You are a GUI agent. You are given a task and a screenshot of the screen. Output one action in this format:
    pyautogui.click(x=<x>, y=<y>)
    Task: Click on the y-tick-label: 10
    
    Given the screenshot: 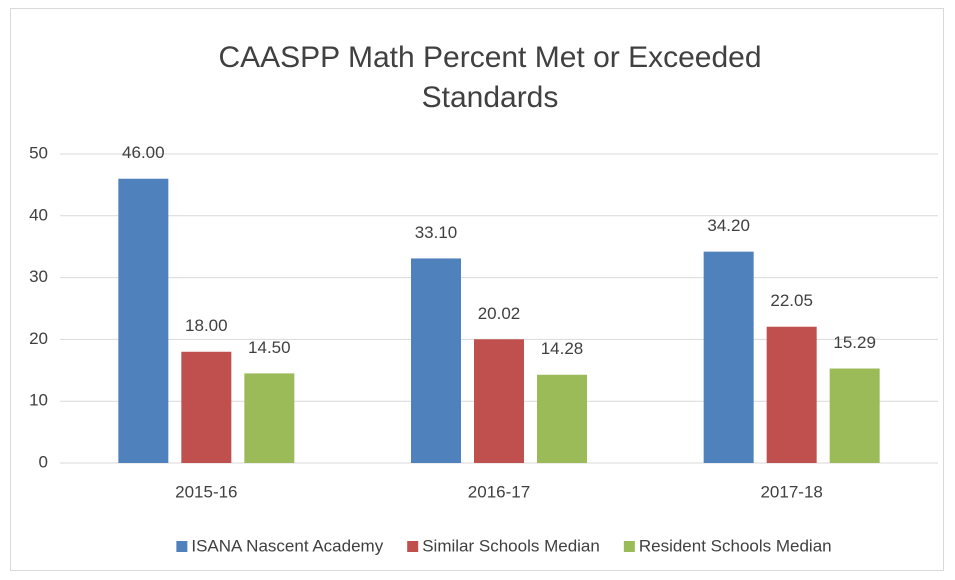 What is the action you would take?
    pyautogui.click(x=38, y=400)
    